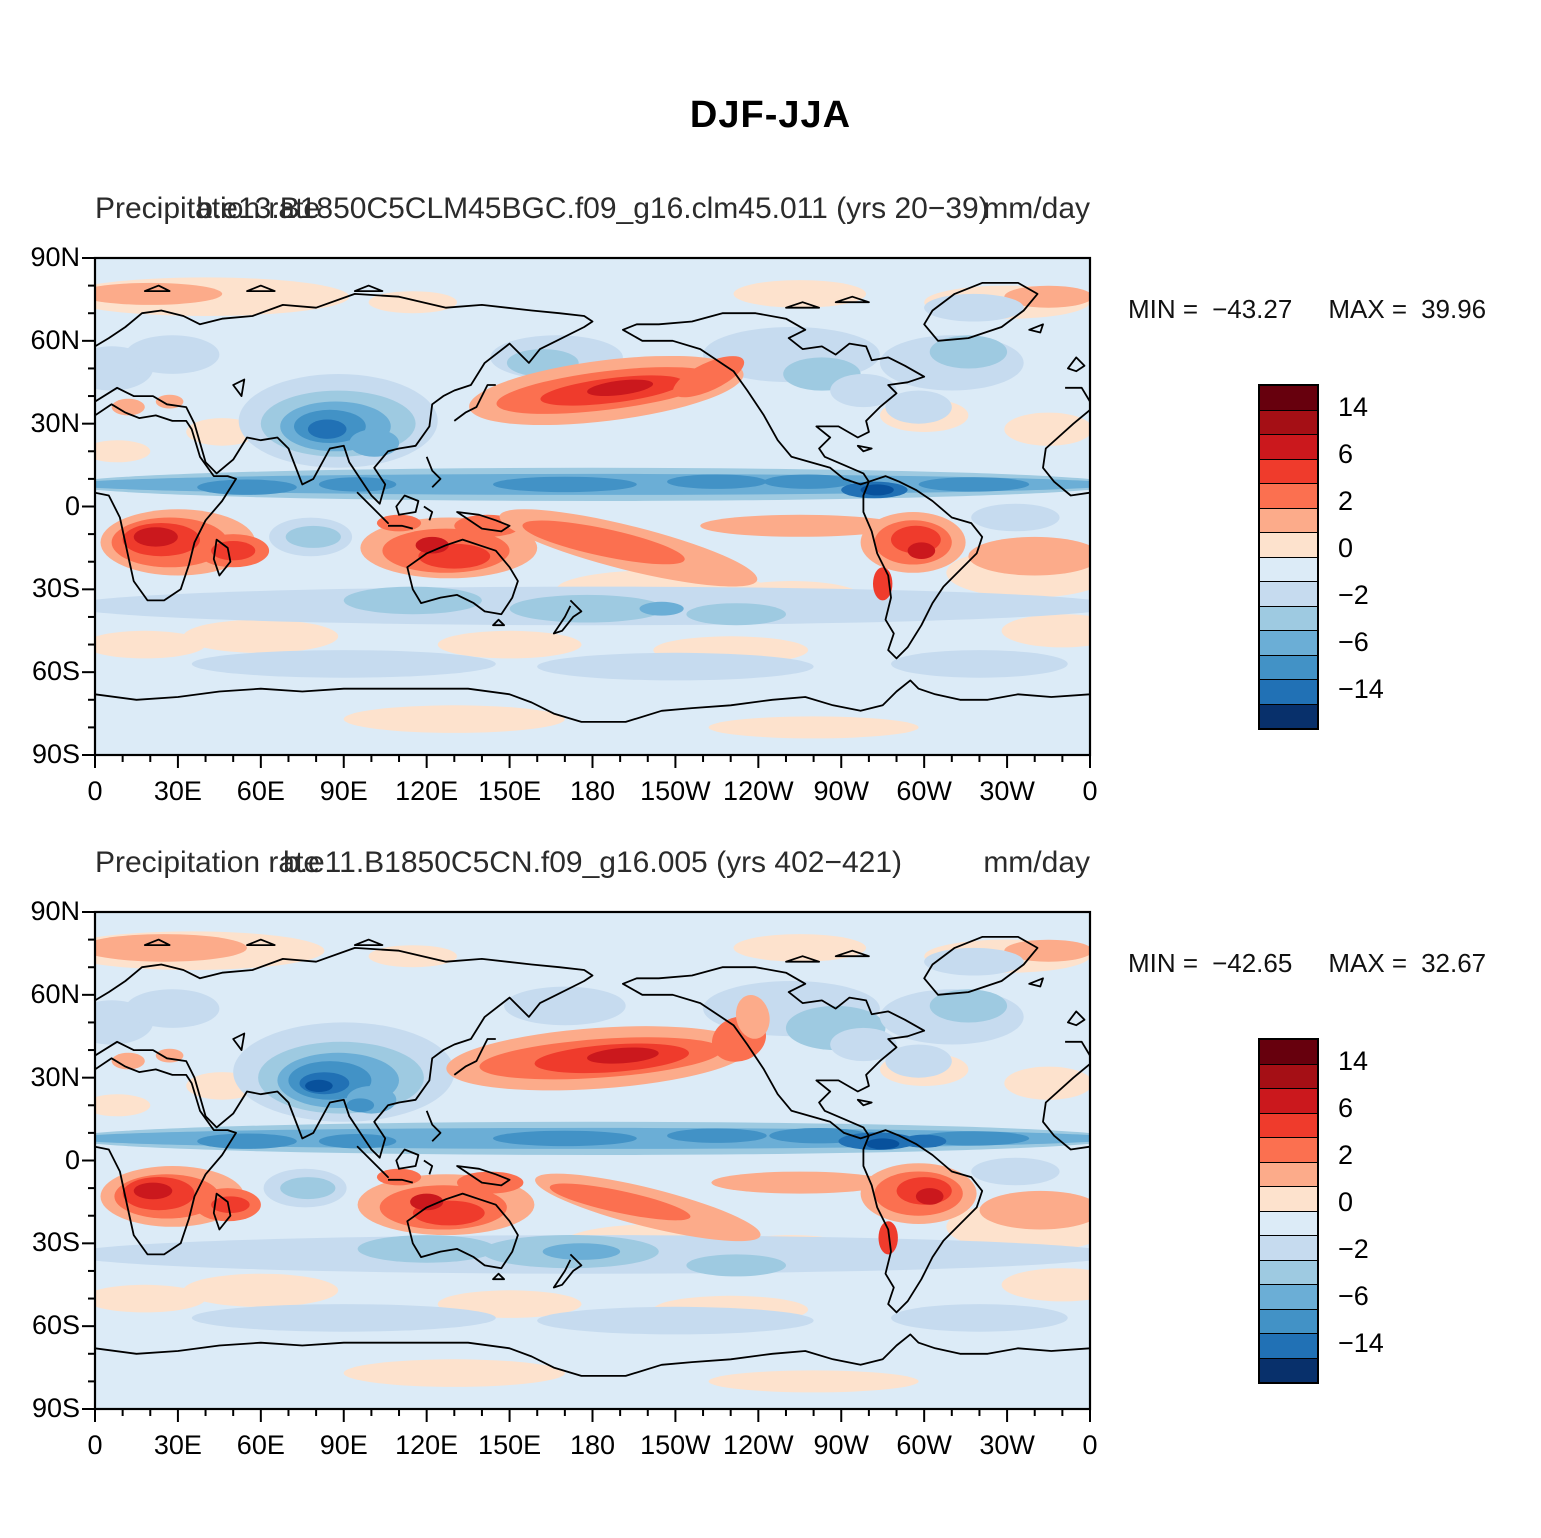 This screenshot has height=1538, width=1541. Describe the element at coordinates (1163, 309) in the screenshot. I see `panel1-min-label: MIN =` at that location.